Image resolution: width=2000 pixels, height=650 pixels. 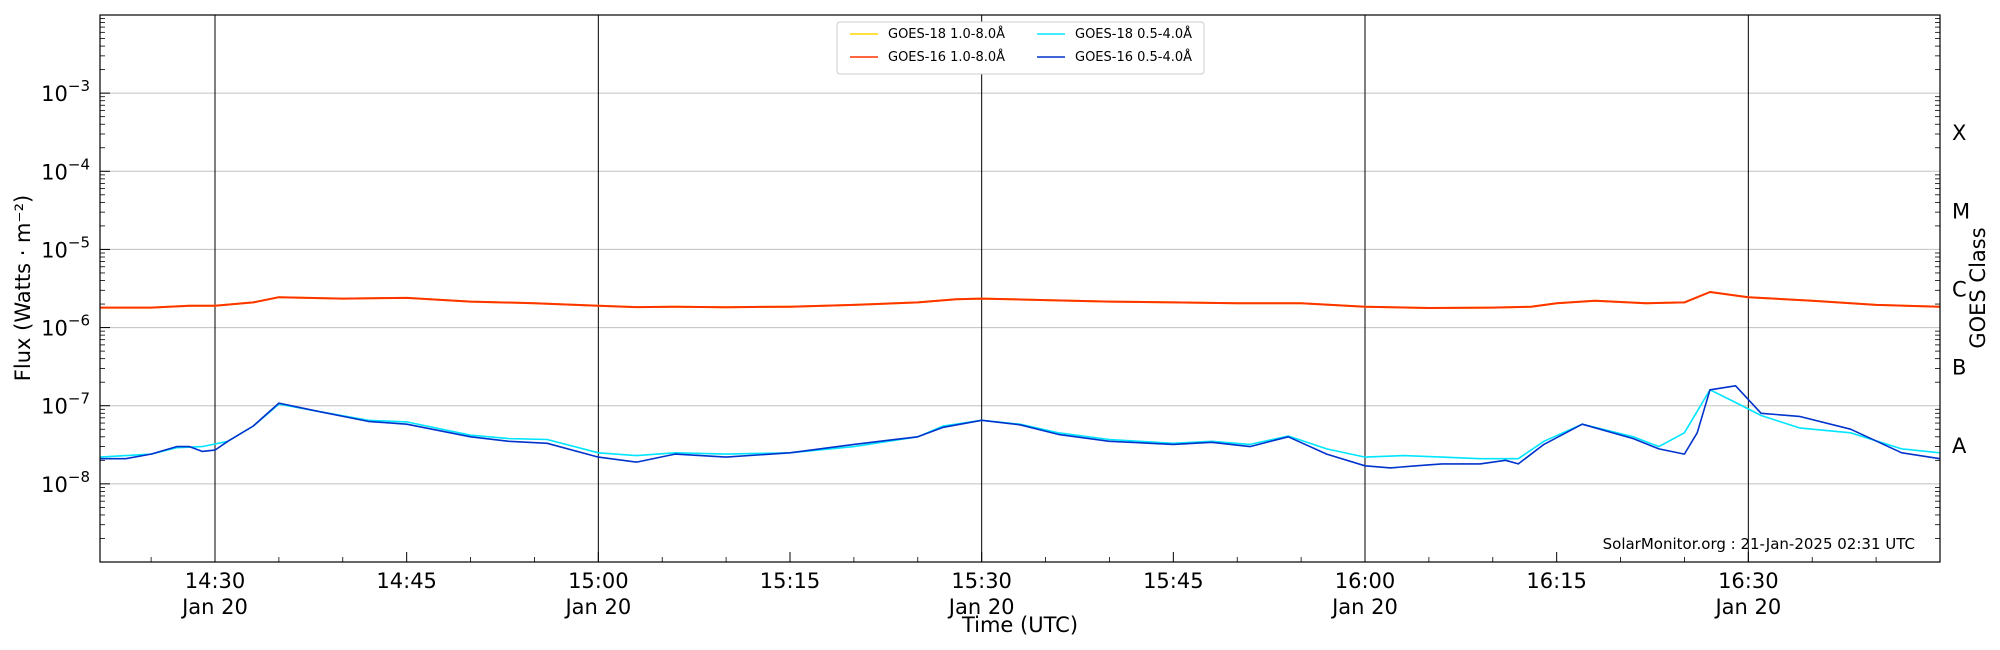 I want to click on x-tick-label: 15:00, so click(x=598, y=581).